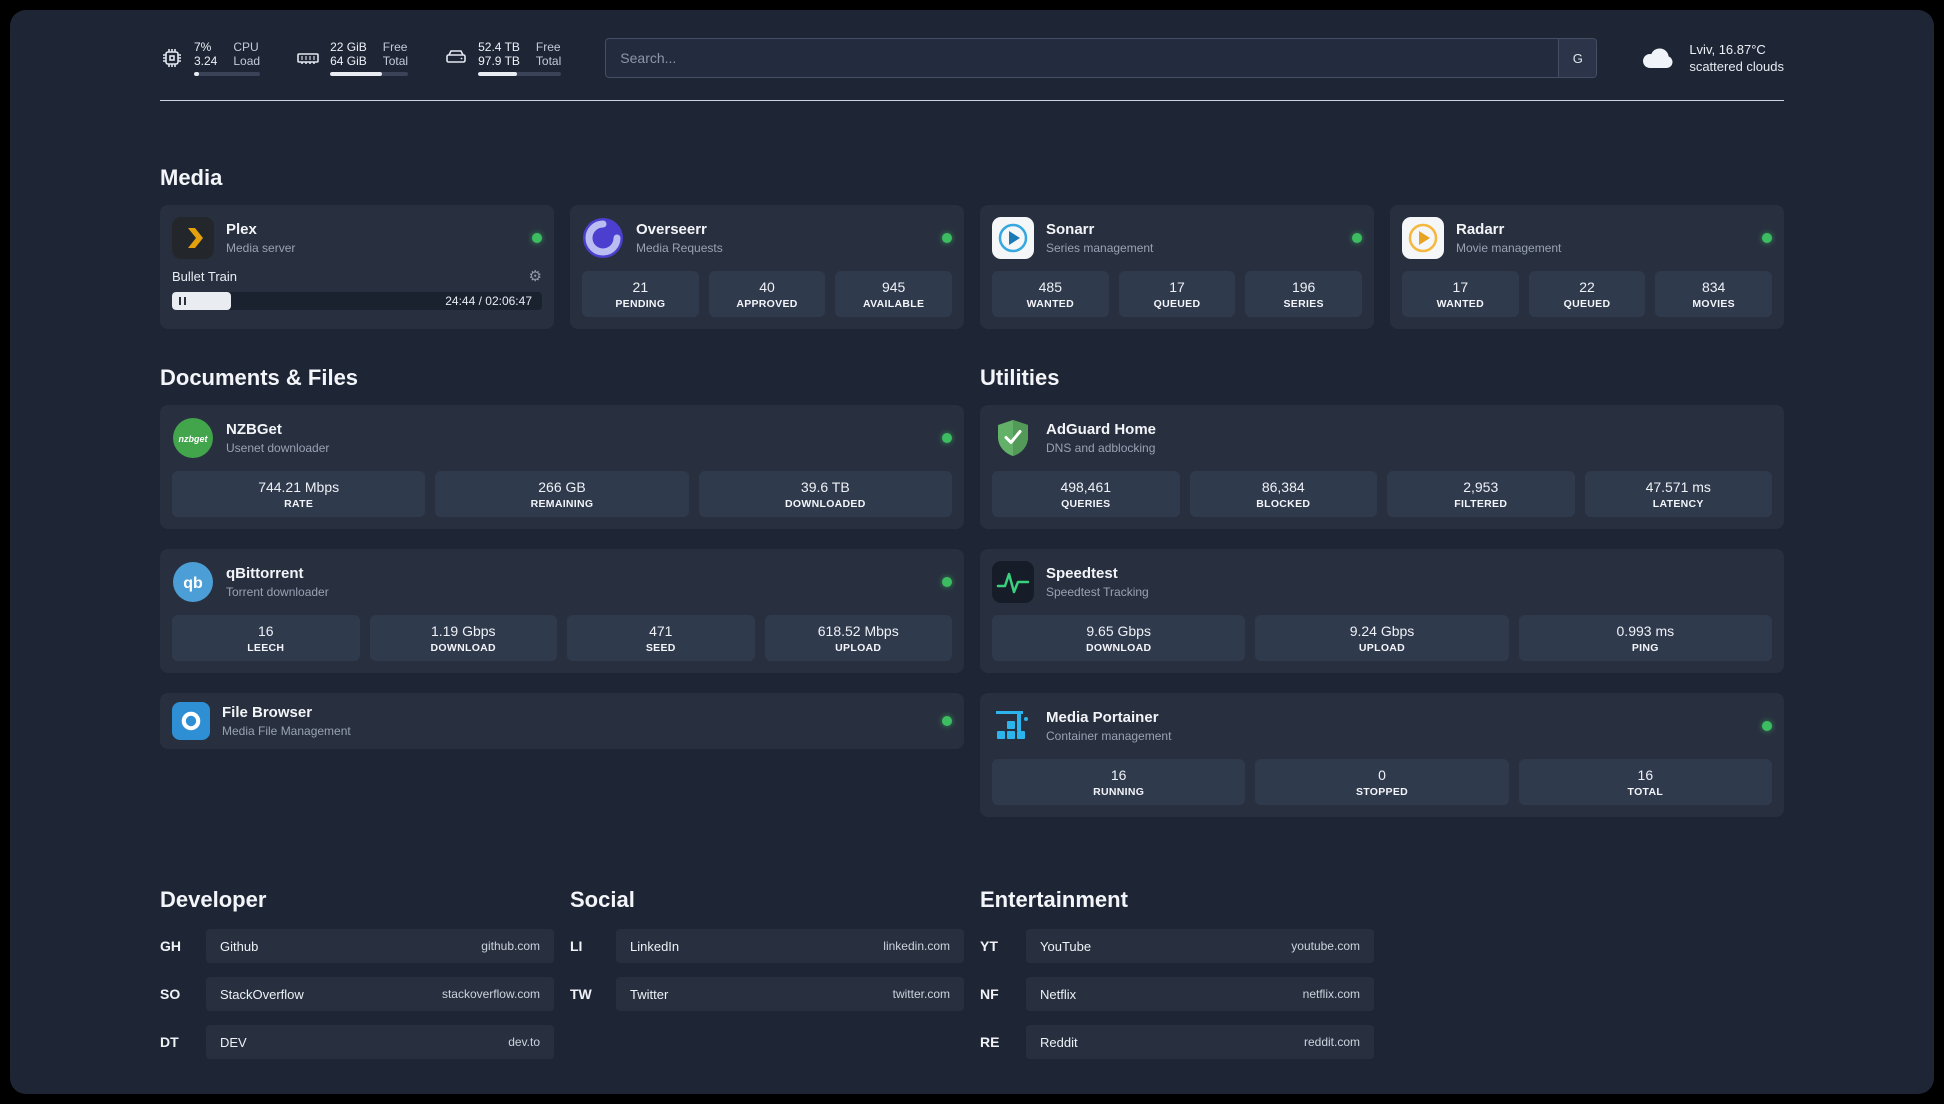 Image resolution: width=1944 pixels, height=1104 pixels. I want to click on app-desc: DNS and adblocking, so click(1101, 448).